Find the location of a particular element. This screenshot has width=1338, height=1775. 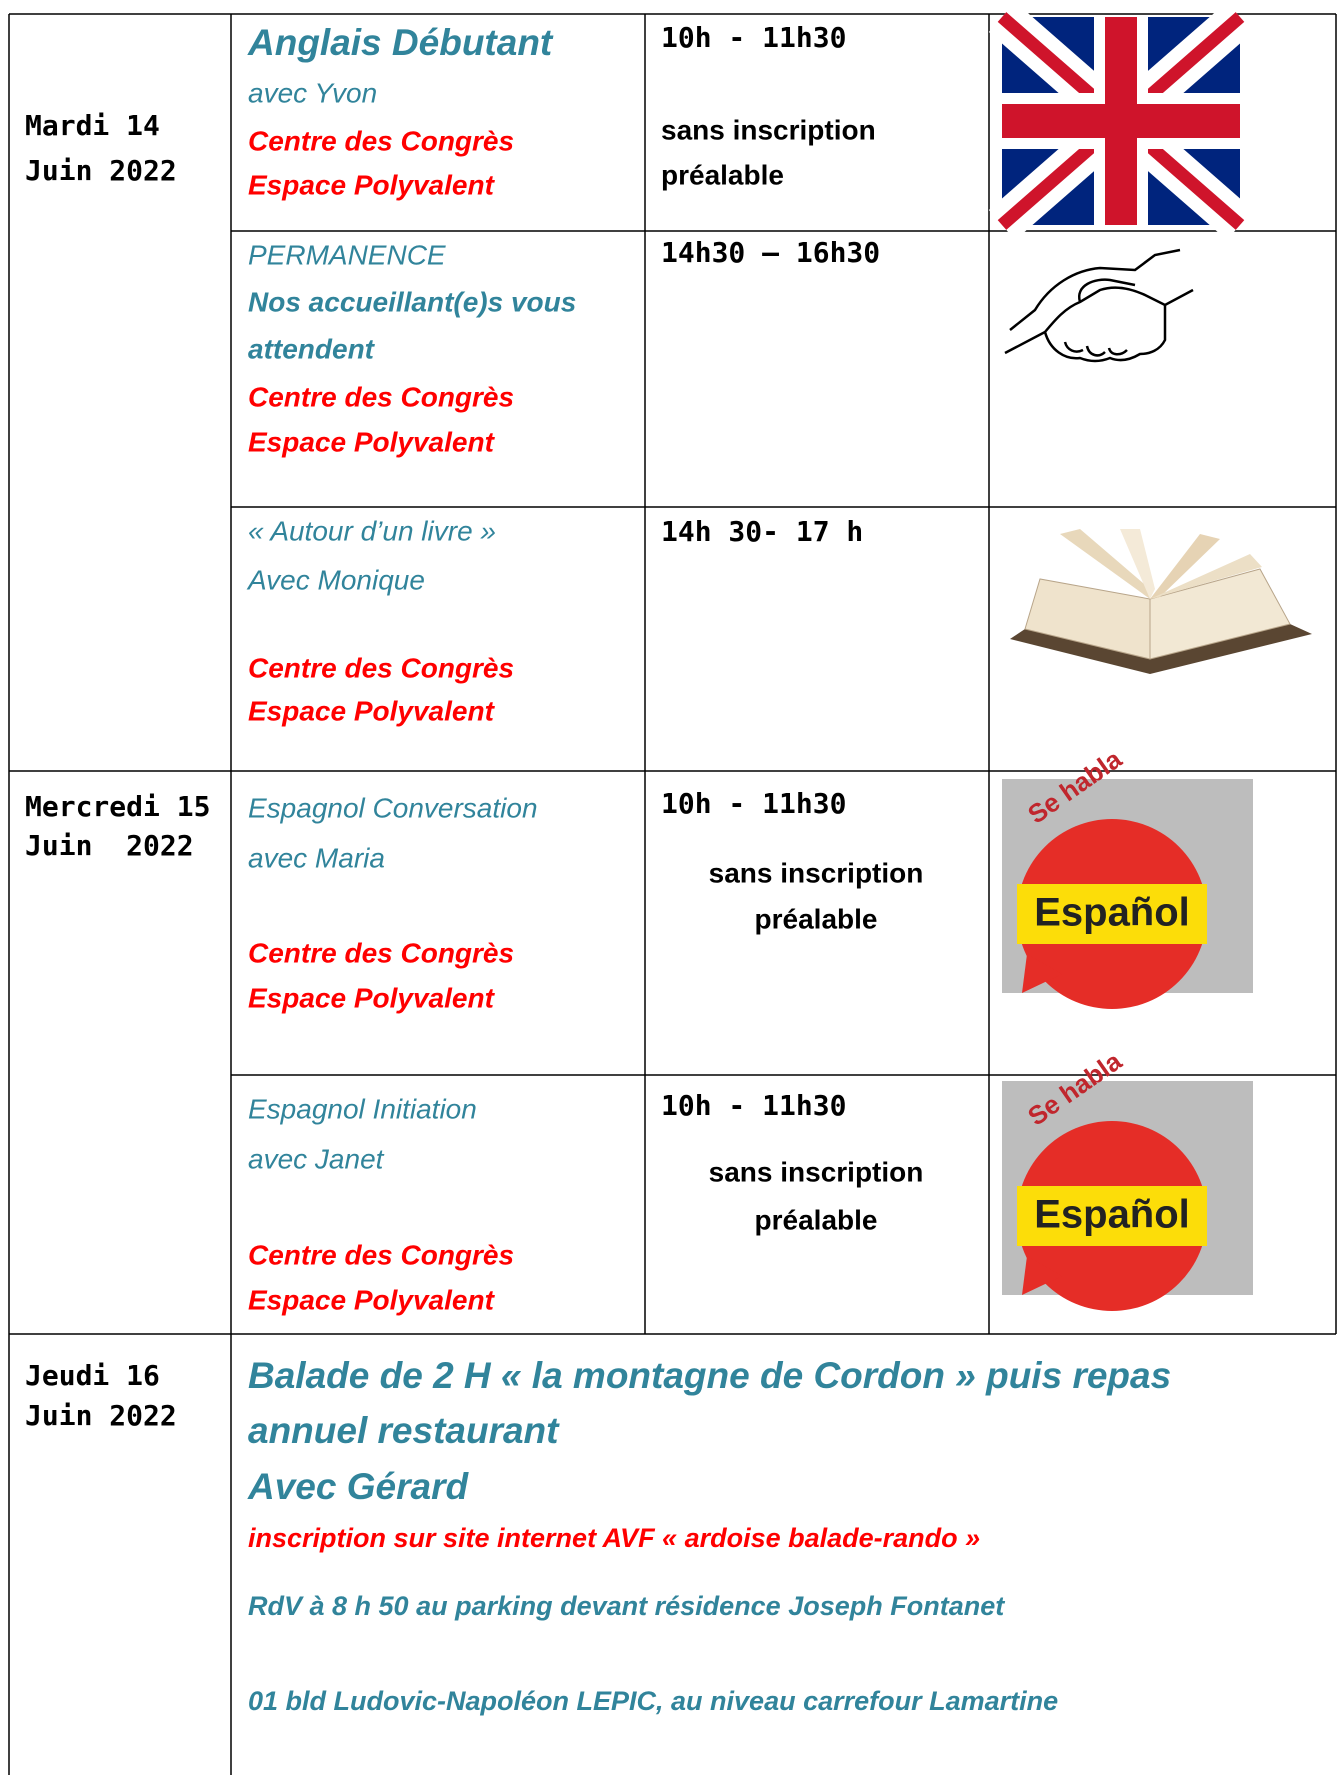

event-detail: avec Janet is located at coordinates (316, 1158).